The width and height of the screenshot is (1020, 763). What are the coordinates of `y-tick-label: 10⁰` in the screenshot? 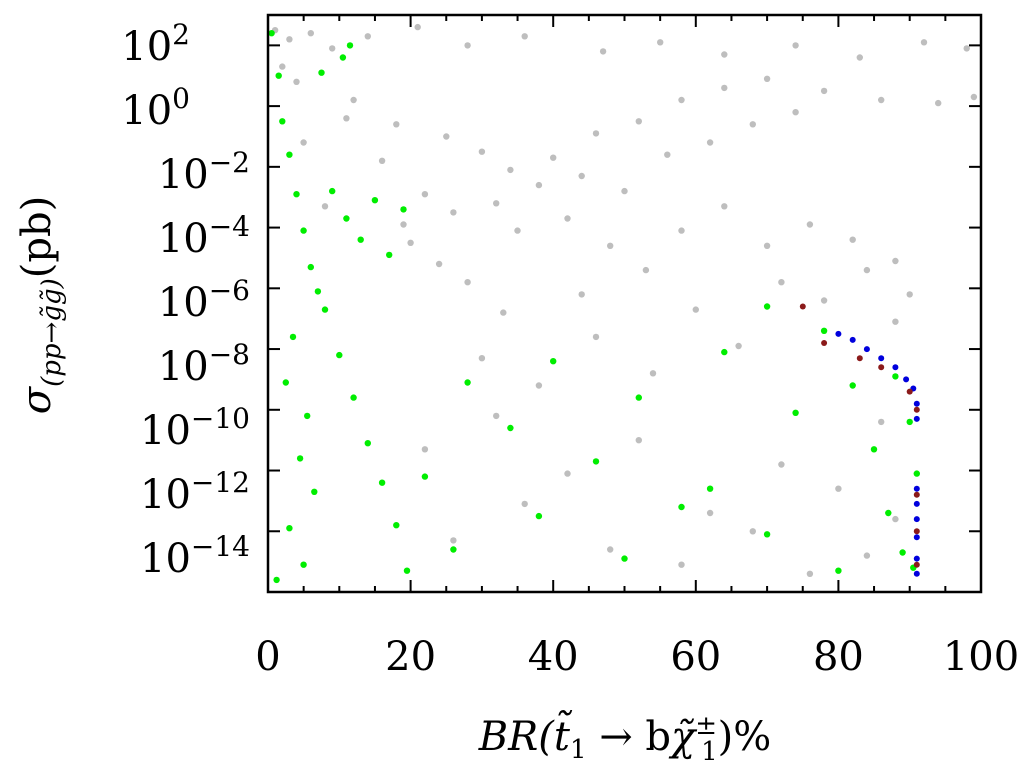 It's located at (155, 108).